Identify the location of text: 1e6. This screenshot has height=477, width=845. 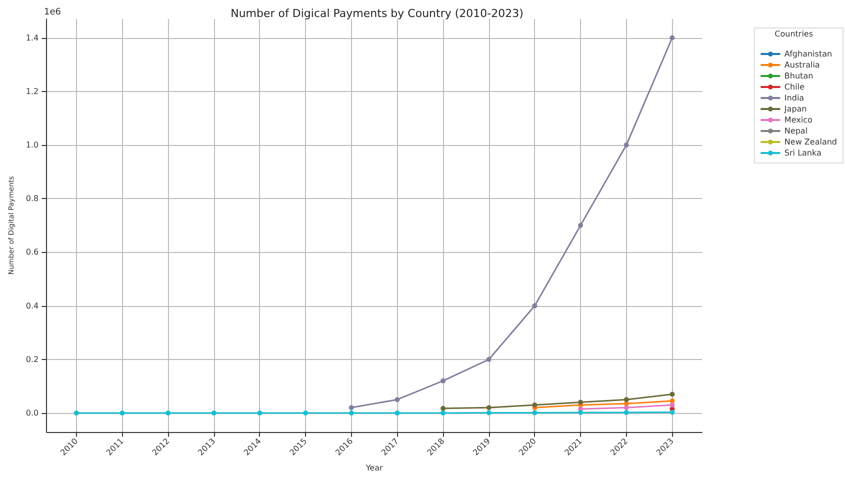
(53, 13).